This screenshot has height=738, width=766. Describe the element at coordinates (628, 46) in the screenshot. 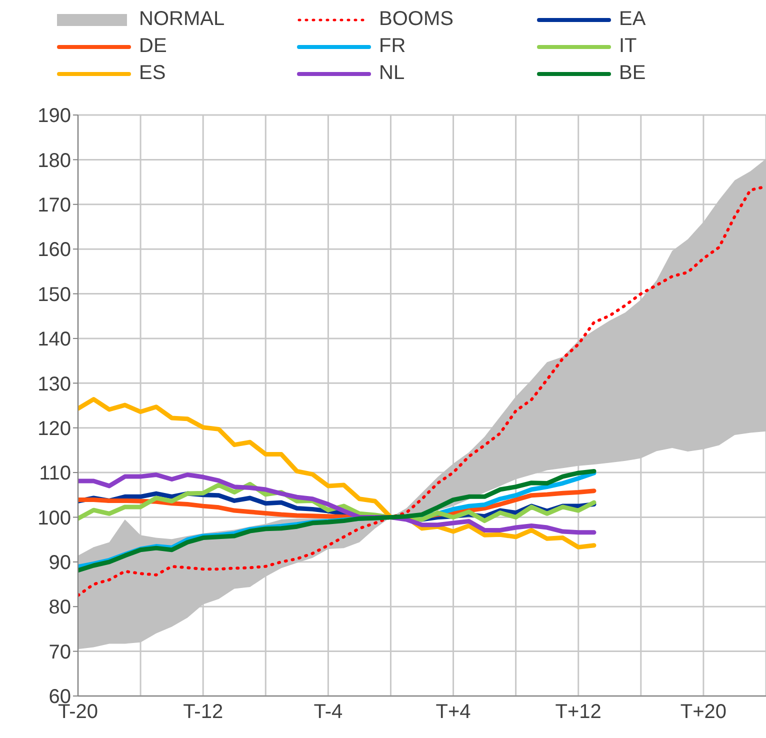

I see `legend-label: IT` at that location.